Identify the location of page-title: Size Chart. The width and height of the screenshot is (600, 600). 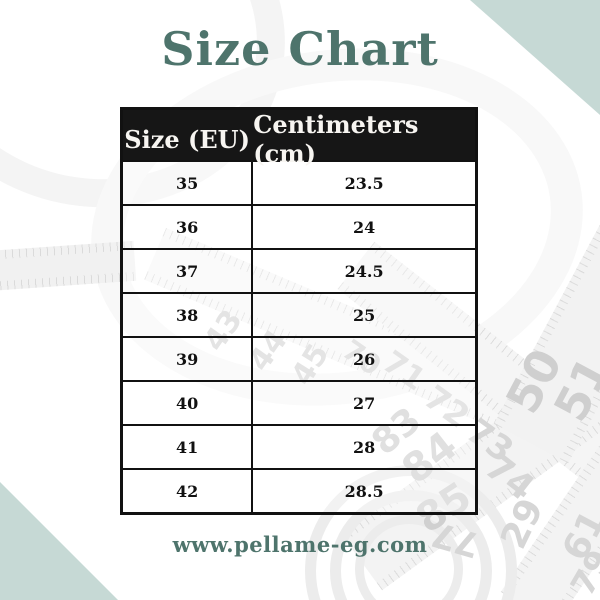
(300, 49).